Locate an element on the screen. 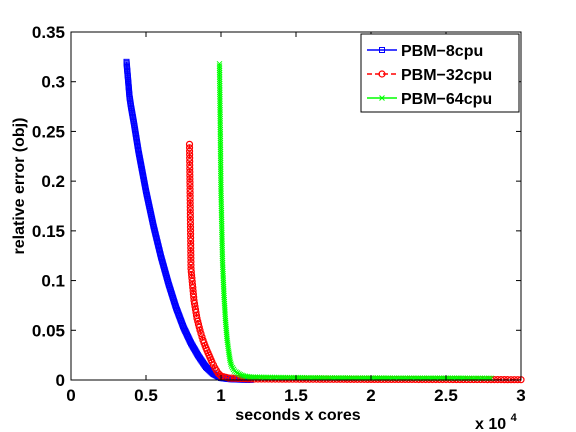 This screenshot has width=576, height=432. x-tick-label: 0 is located at coordinates (70, 395).